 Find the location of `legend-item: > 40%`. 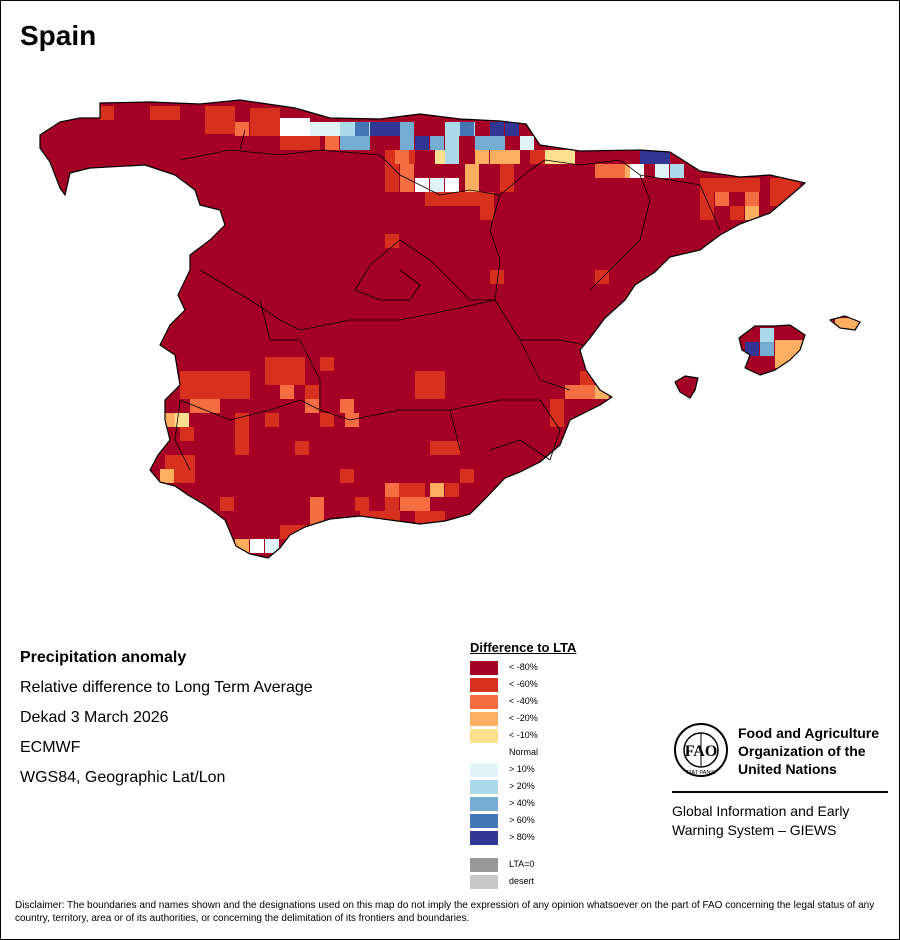

legend-item: > 40% is located at coordinates (523, 804).